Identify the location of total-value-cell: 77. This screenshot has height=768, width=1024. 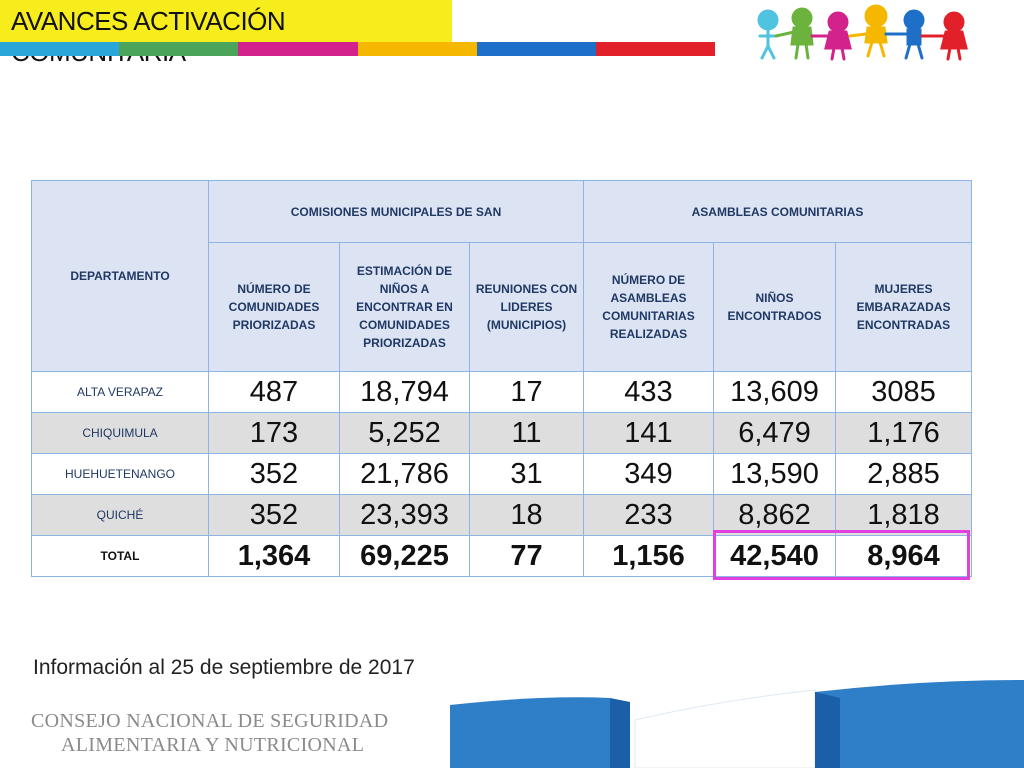
(526, 556).